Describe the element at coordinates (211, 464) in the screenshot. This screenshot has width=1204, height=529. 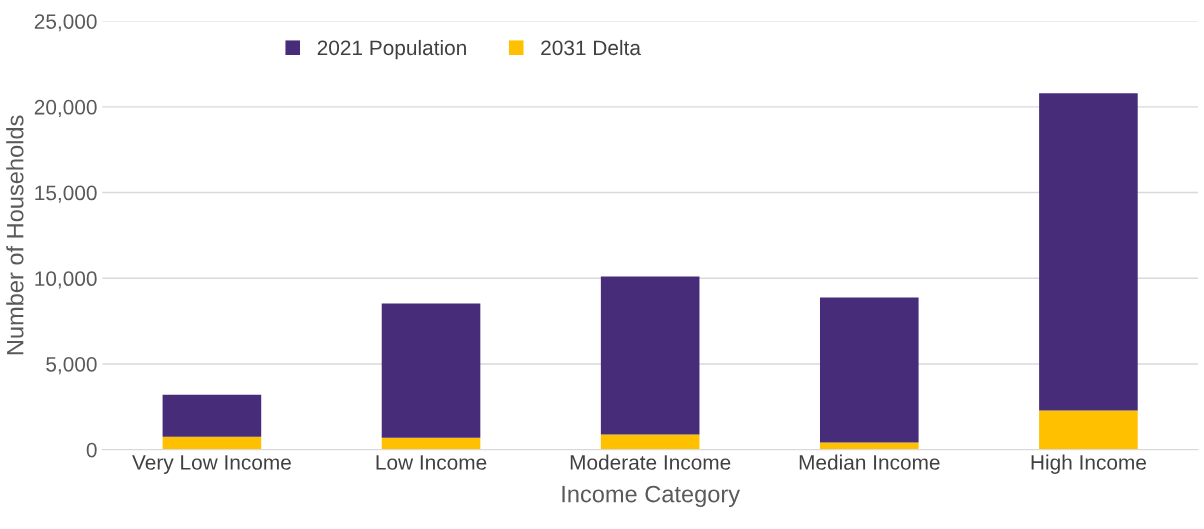
I see `x-tick-label: Very Low Income` at that location.